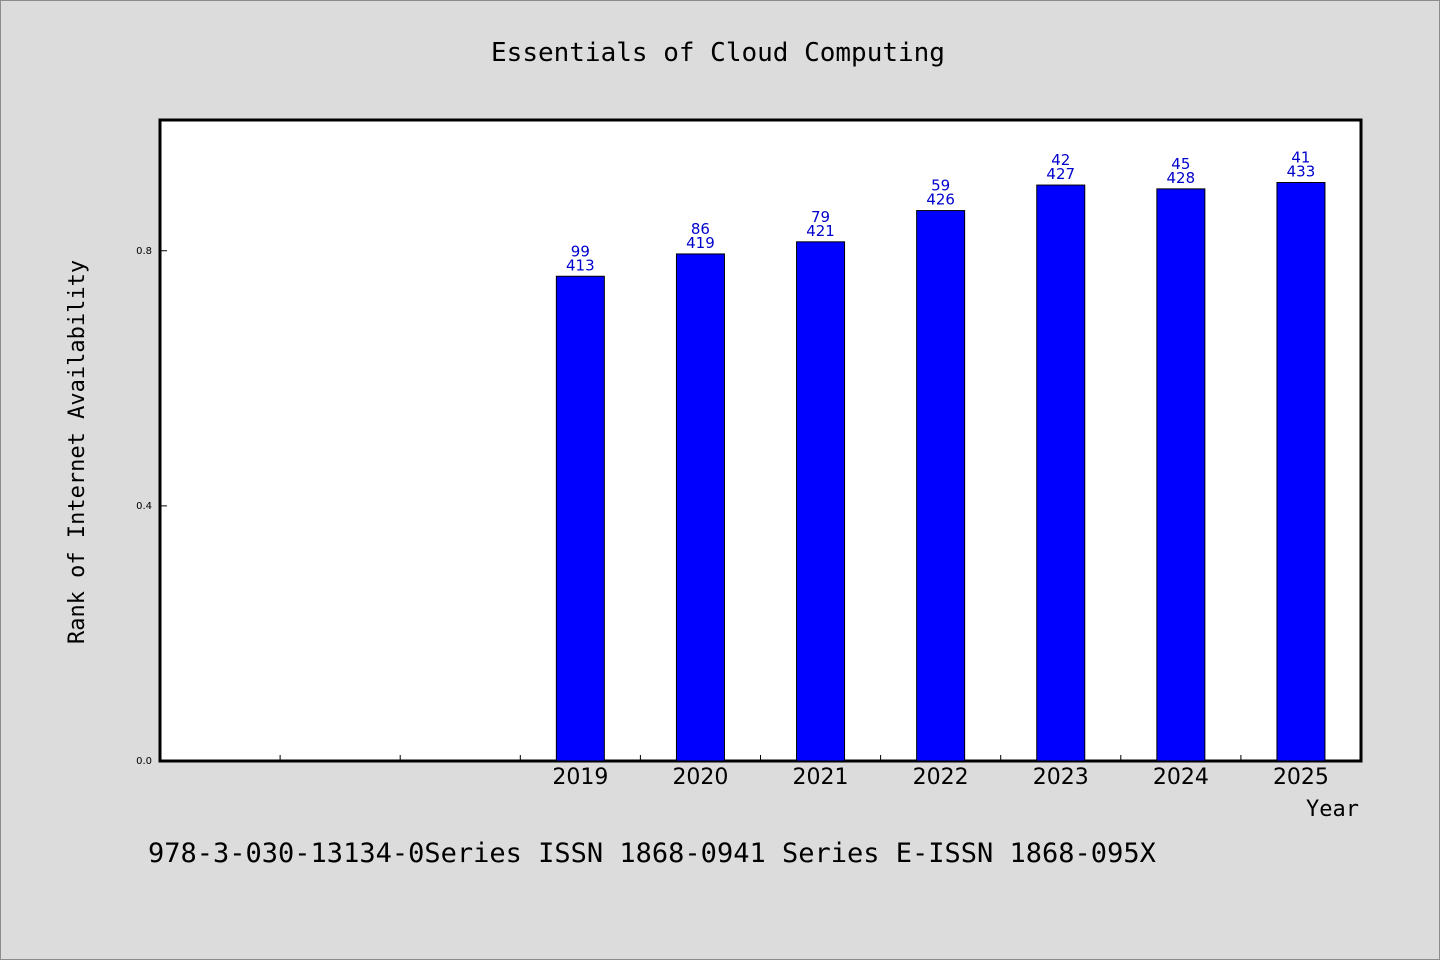 The width and height of the screenshot is (1440, 960). What do you see at coordinates (1181, 777) in the screenshot?
I see `x-tick-label: 2024` at bounding box center [1181, 777].